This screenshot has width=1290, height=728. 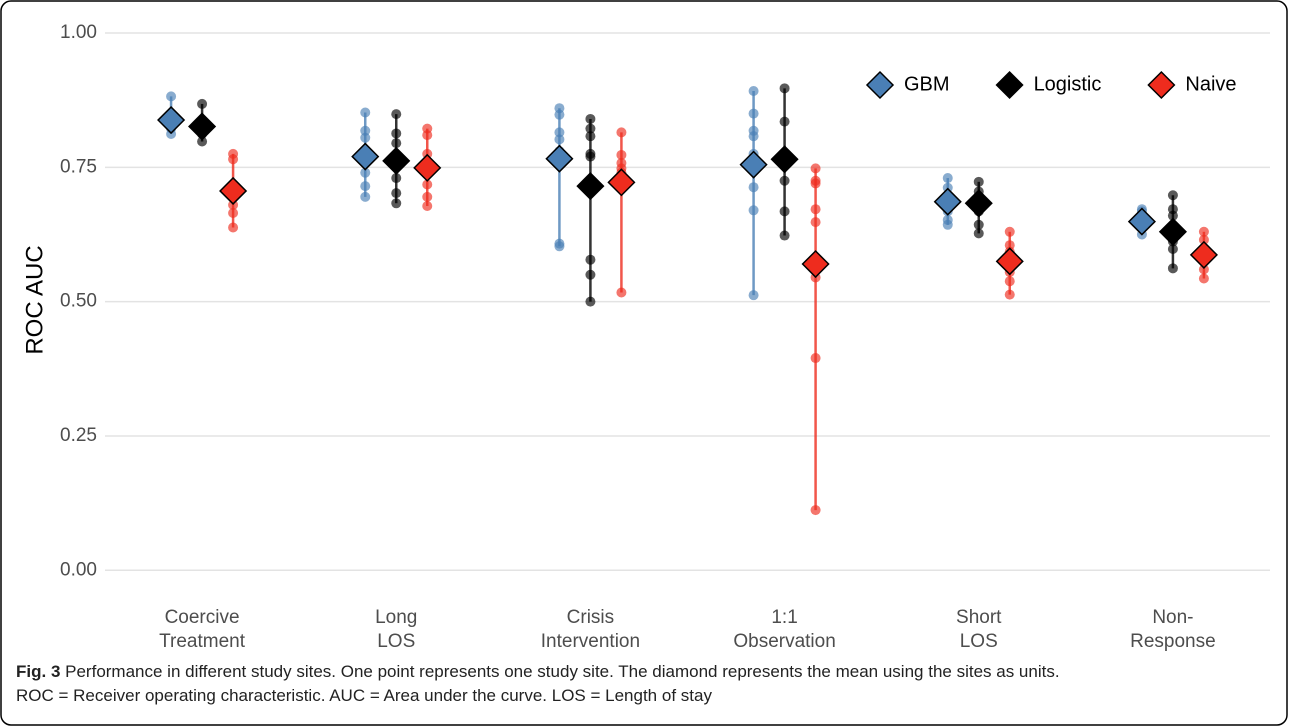 What do you see at coordinates (78, 301) in the screenshot?
I see `y-tick-label: 0.50` at bounding box center [78, 301].